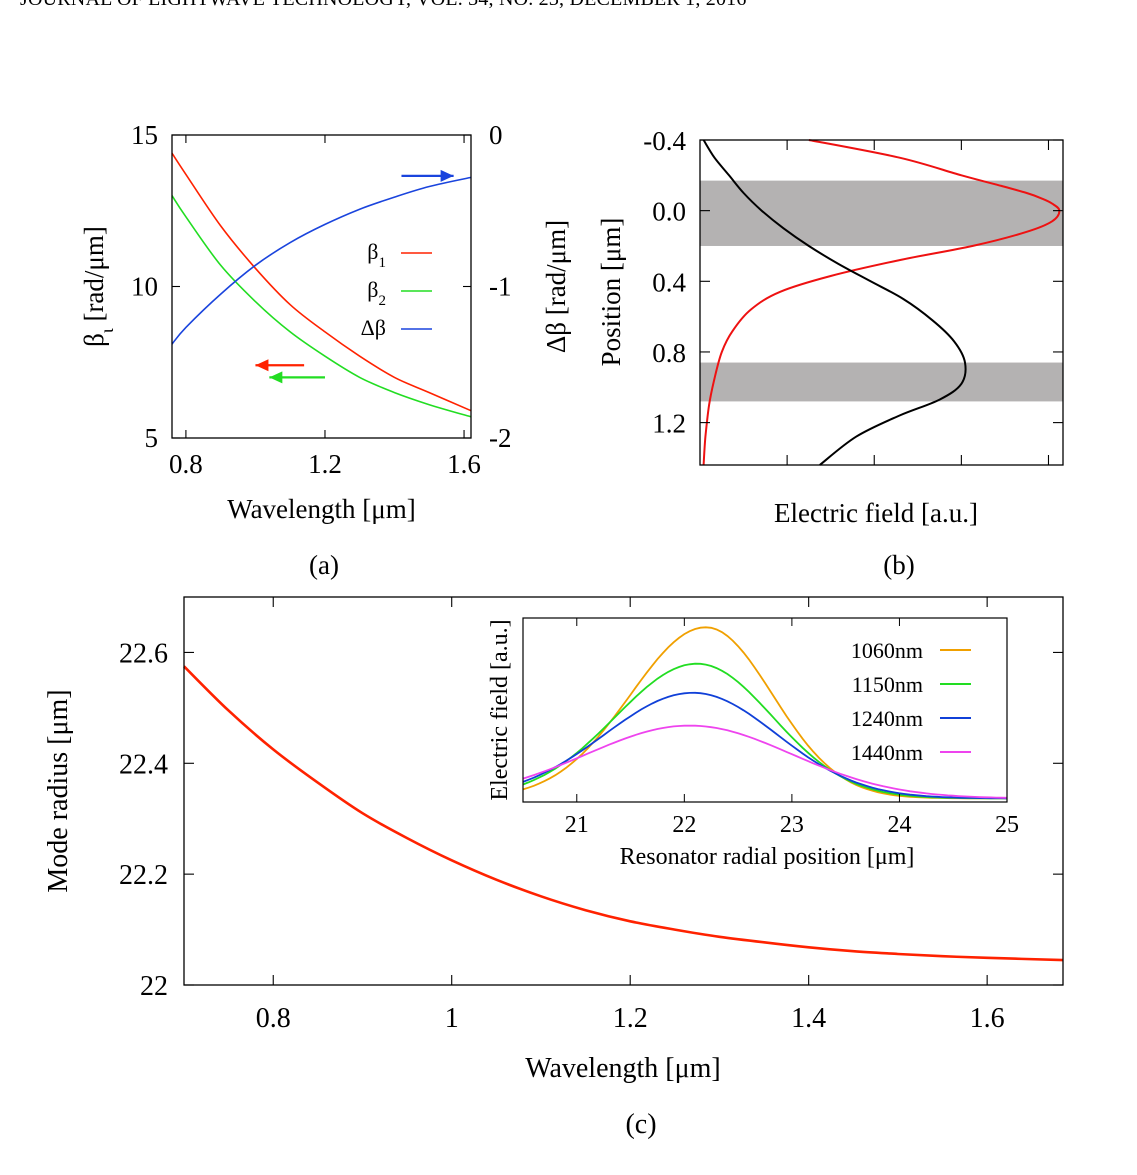  Describe the element at coordinates (143, 875) in the screenshot. I see `y-tick-label: 22.2` at that location.